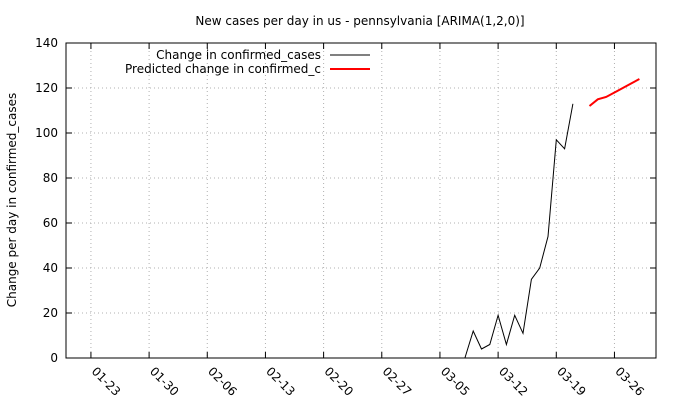  I want to click on legend-label-predicted: Predicted change in confirmed_c, so click(223, 69).